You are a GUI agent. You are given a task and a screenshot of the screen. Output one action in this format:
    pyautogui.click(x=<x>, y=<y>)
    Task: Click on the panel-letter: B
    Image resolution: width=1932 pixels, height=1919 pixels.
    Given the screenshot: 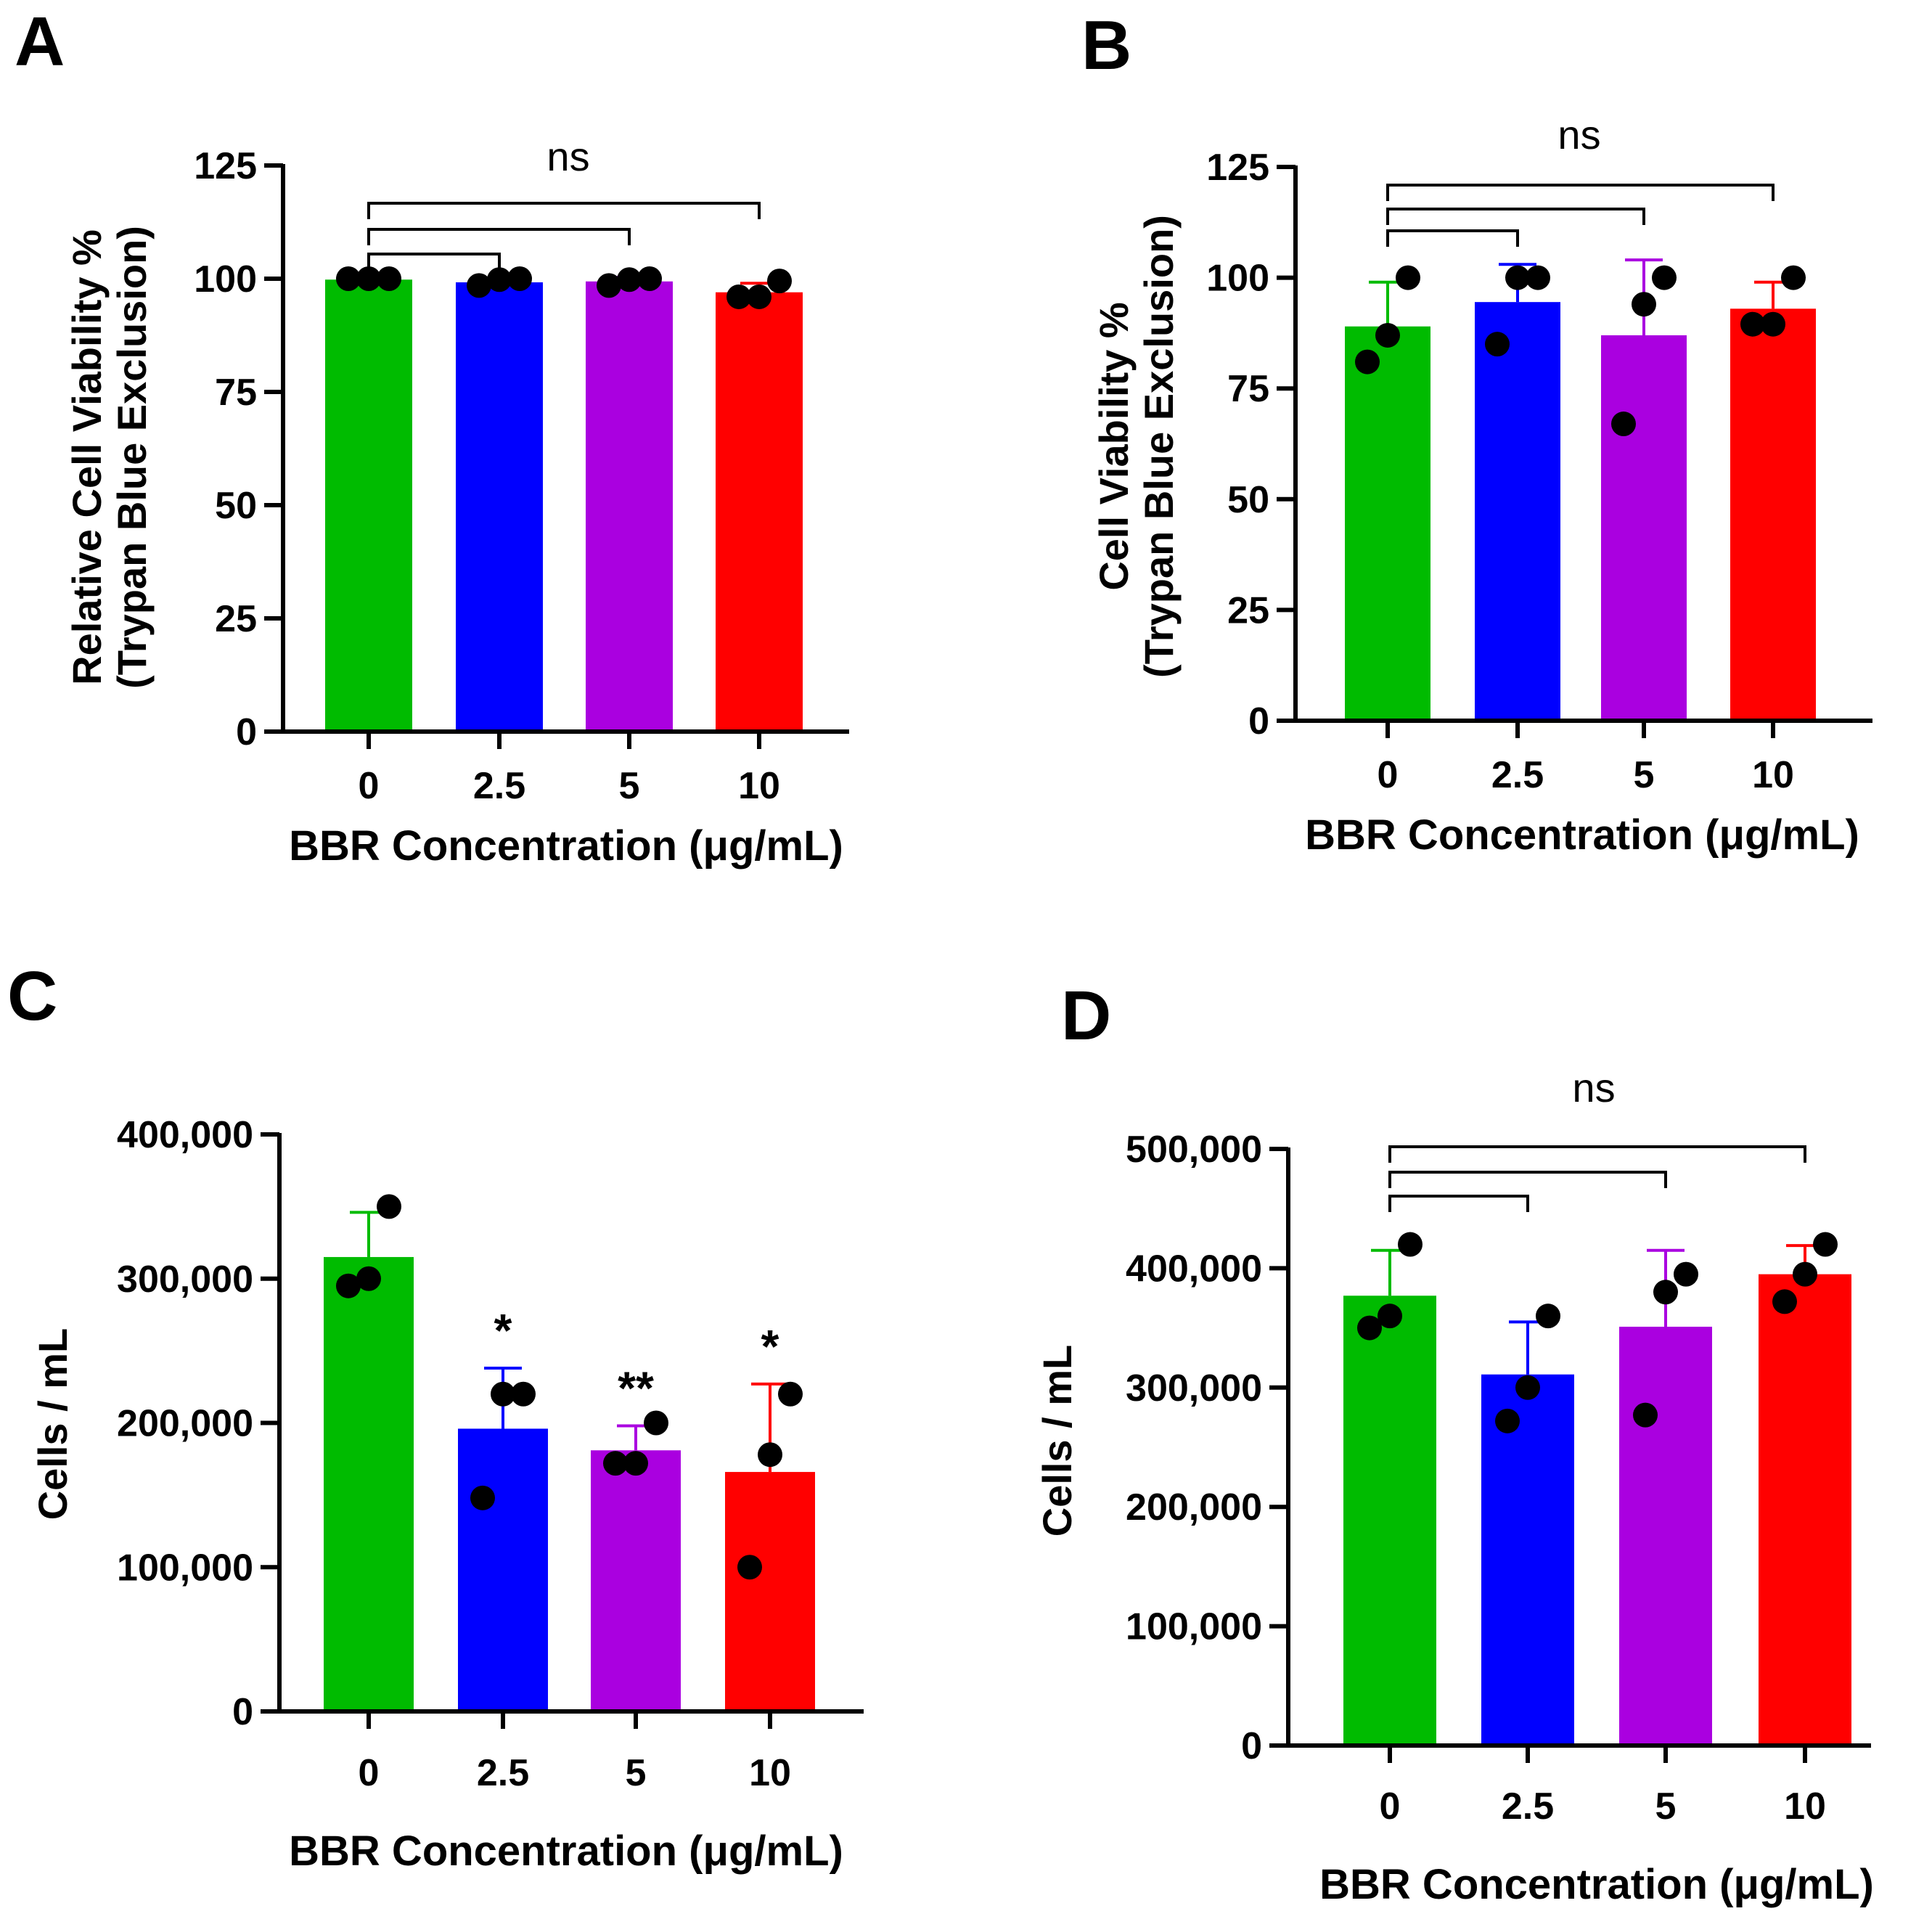 What is the action you would take?
    pyautogui.click(x=1106, y=45)
    